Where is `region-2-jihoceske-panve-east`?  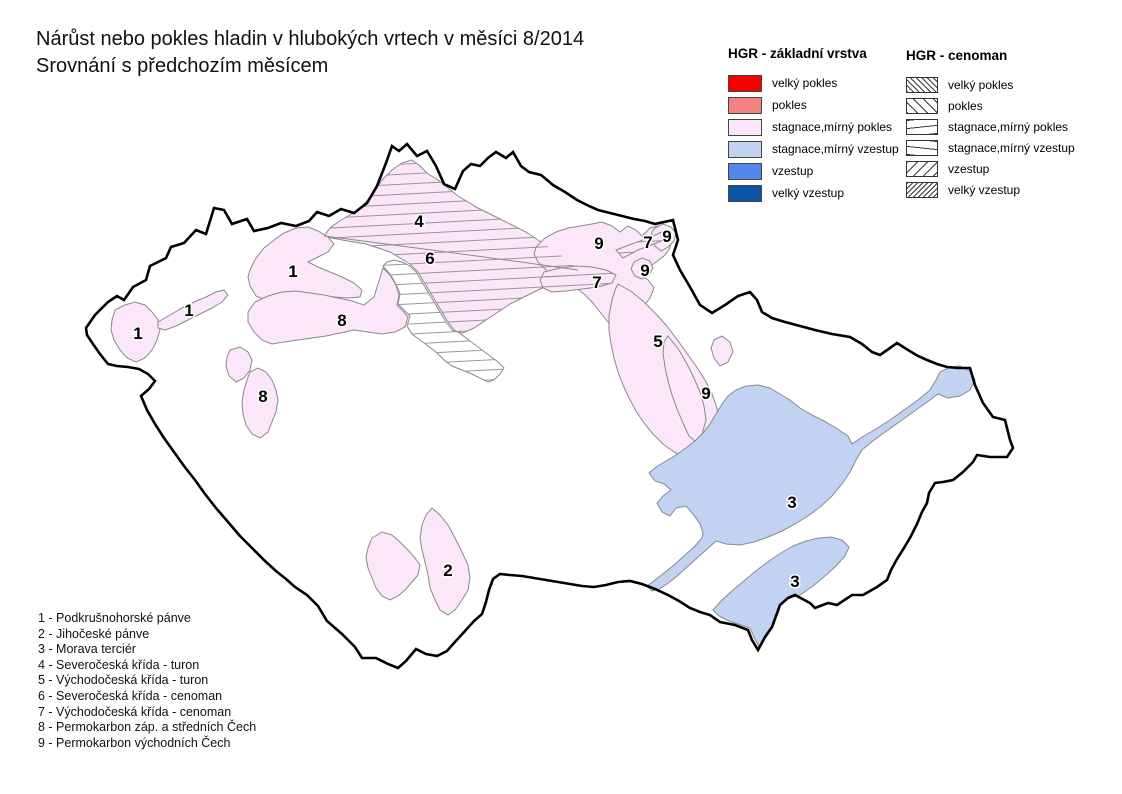 region-2-jihoceske-panve-east is located at coordinates (445, 561).